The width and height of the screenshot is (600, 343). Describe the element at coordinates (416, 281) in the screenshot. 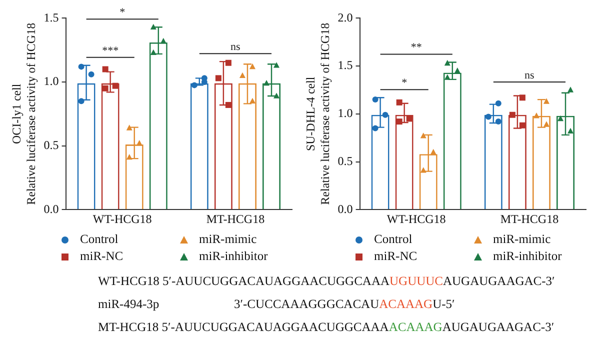

I see `text: UGUUUC` at that location.